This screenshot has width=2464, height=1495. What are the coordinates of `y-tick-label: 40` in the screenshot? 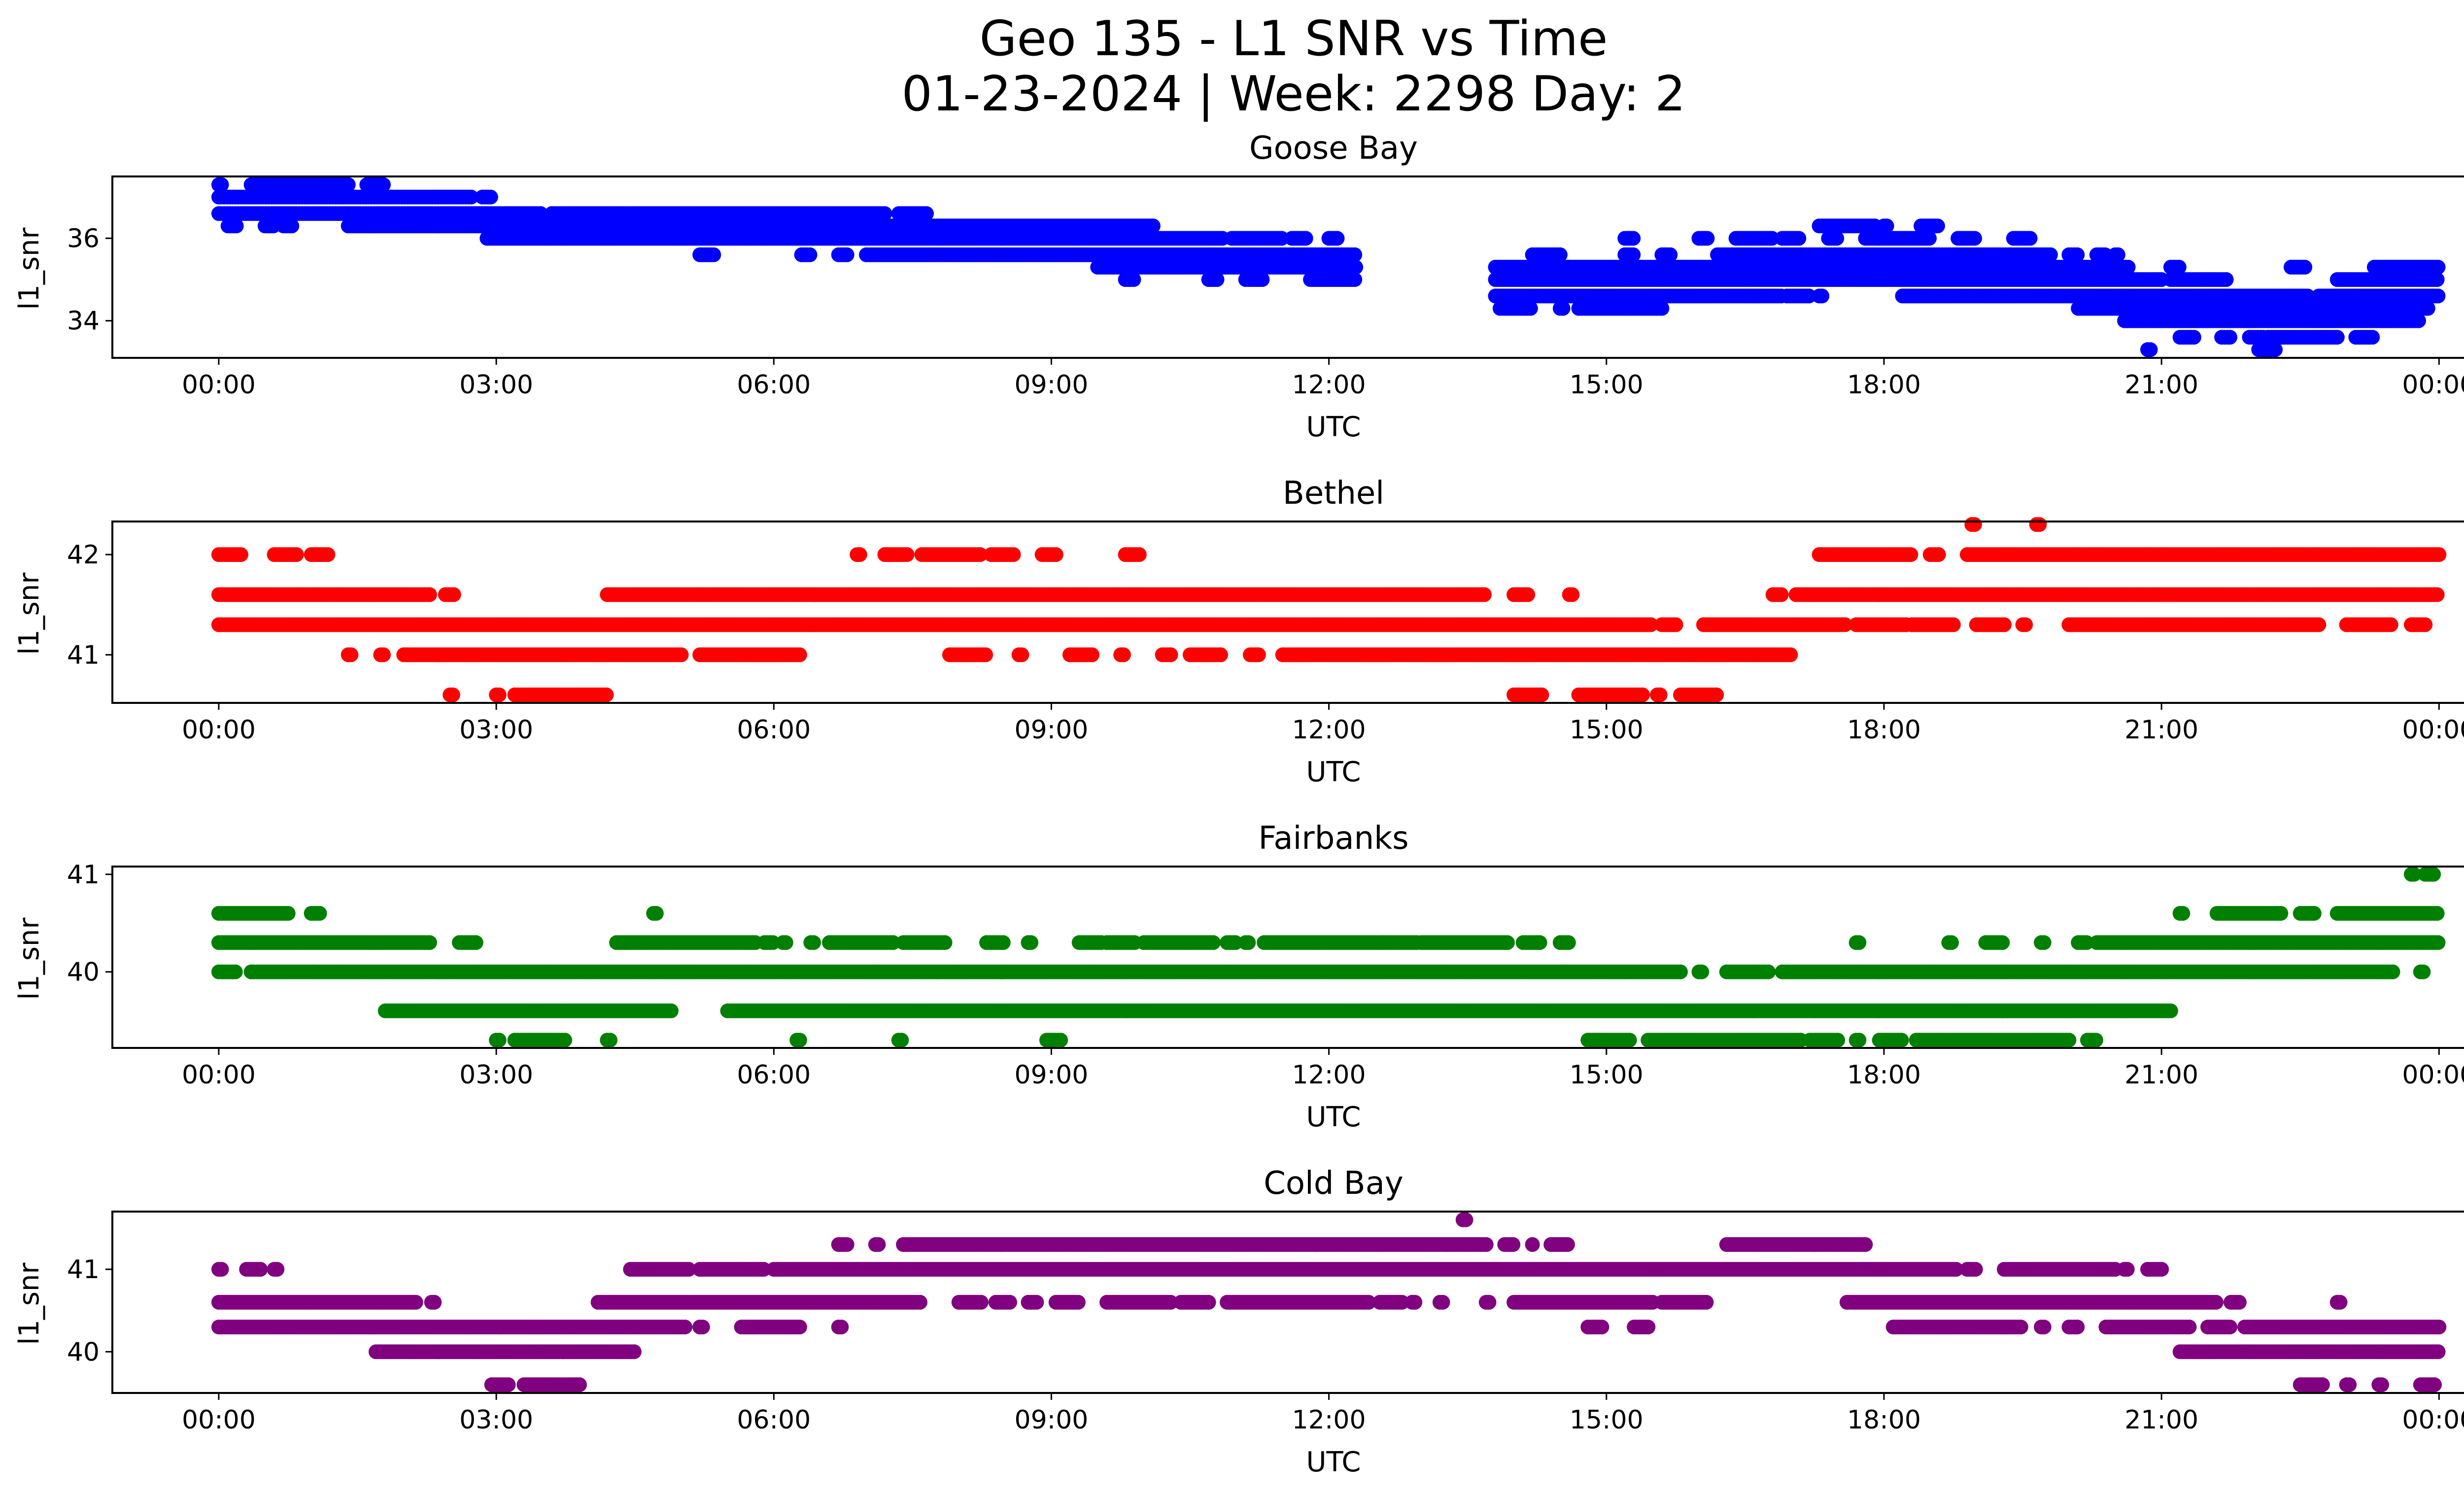 It's located at (83, 972).